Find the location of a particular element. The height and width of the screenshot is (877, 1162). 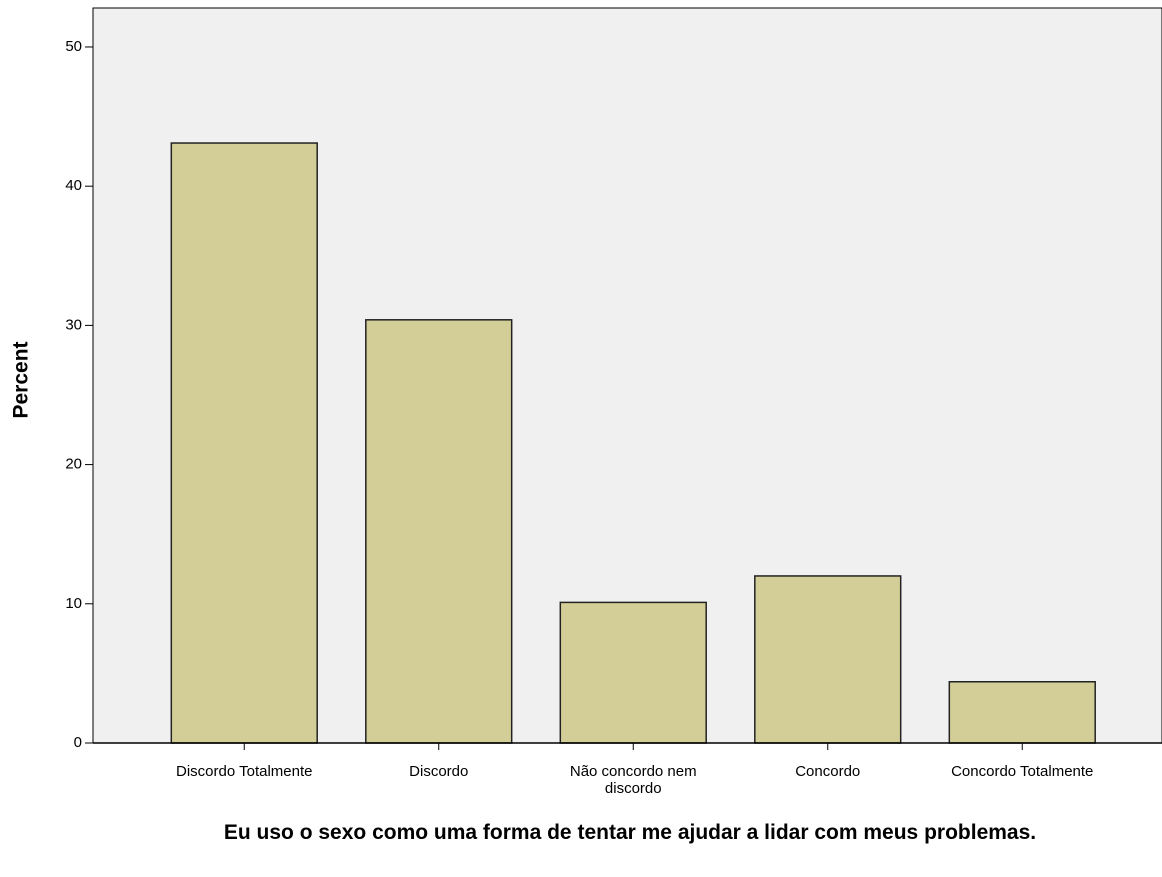

y-tick-label: 0 is located at coordinates (78, 742).